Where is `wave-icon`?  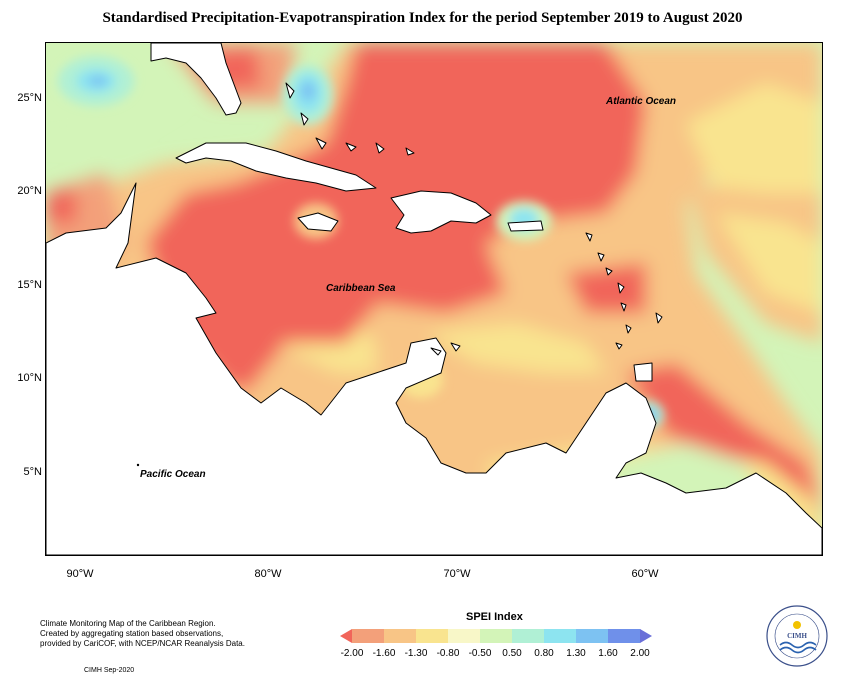 wave-icon is located at coordinates (798, 645).